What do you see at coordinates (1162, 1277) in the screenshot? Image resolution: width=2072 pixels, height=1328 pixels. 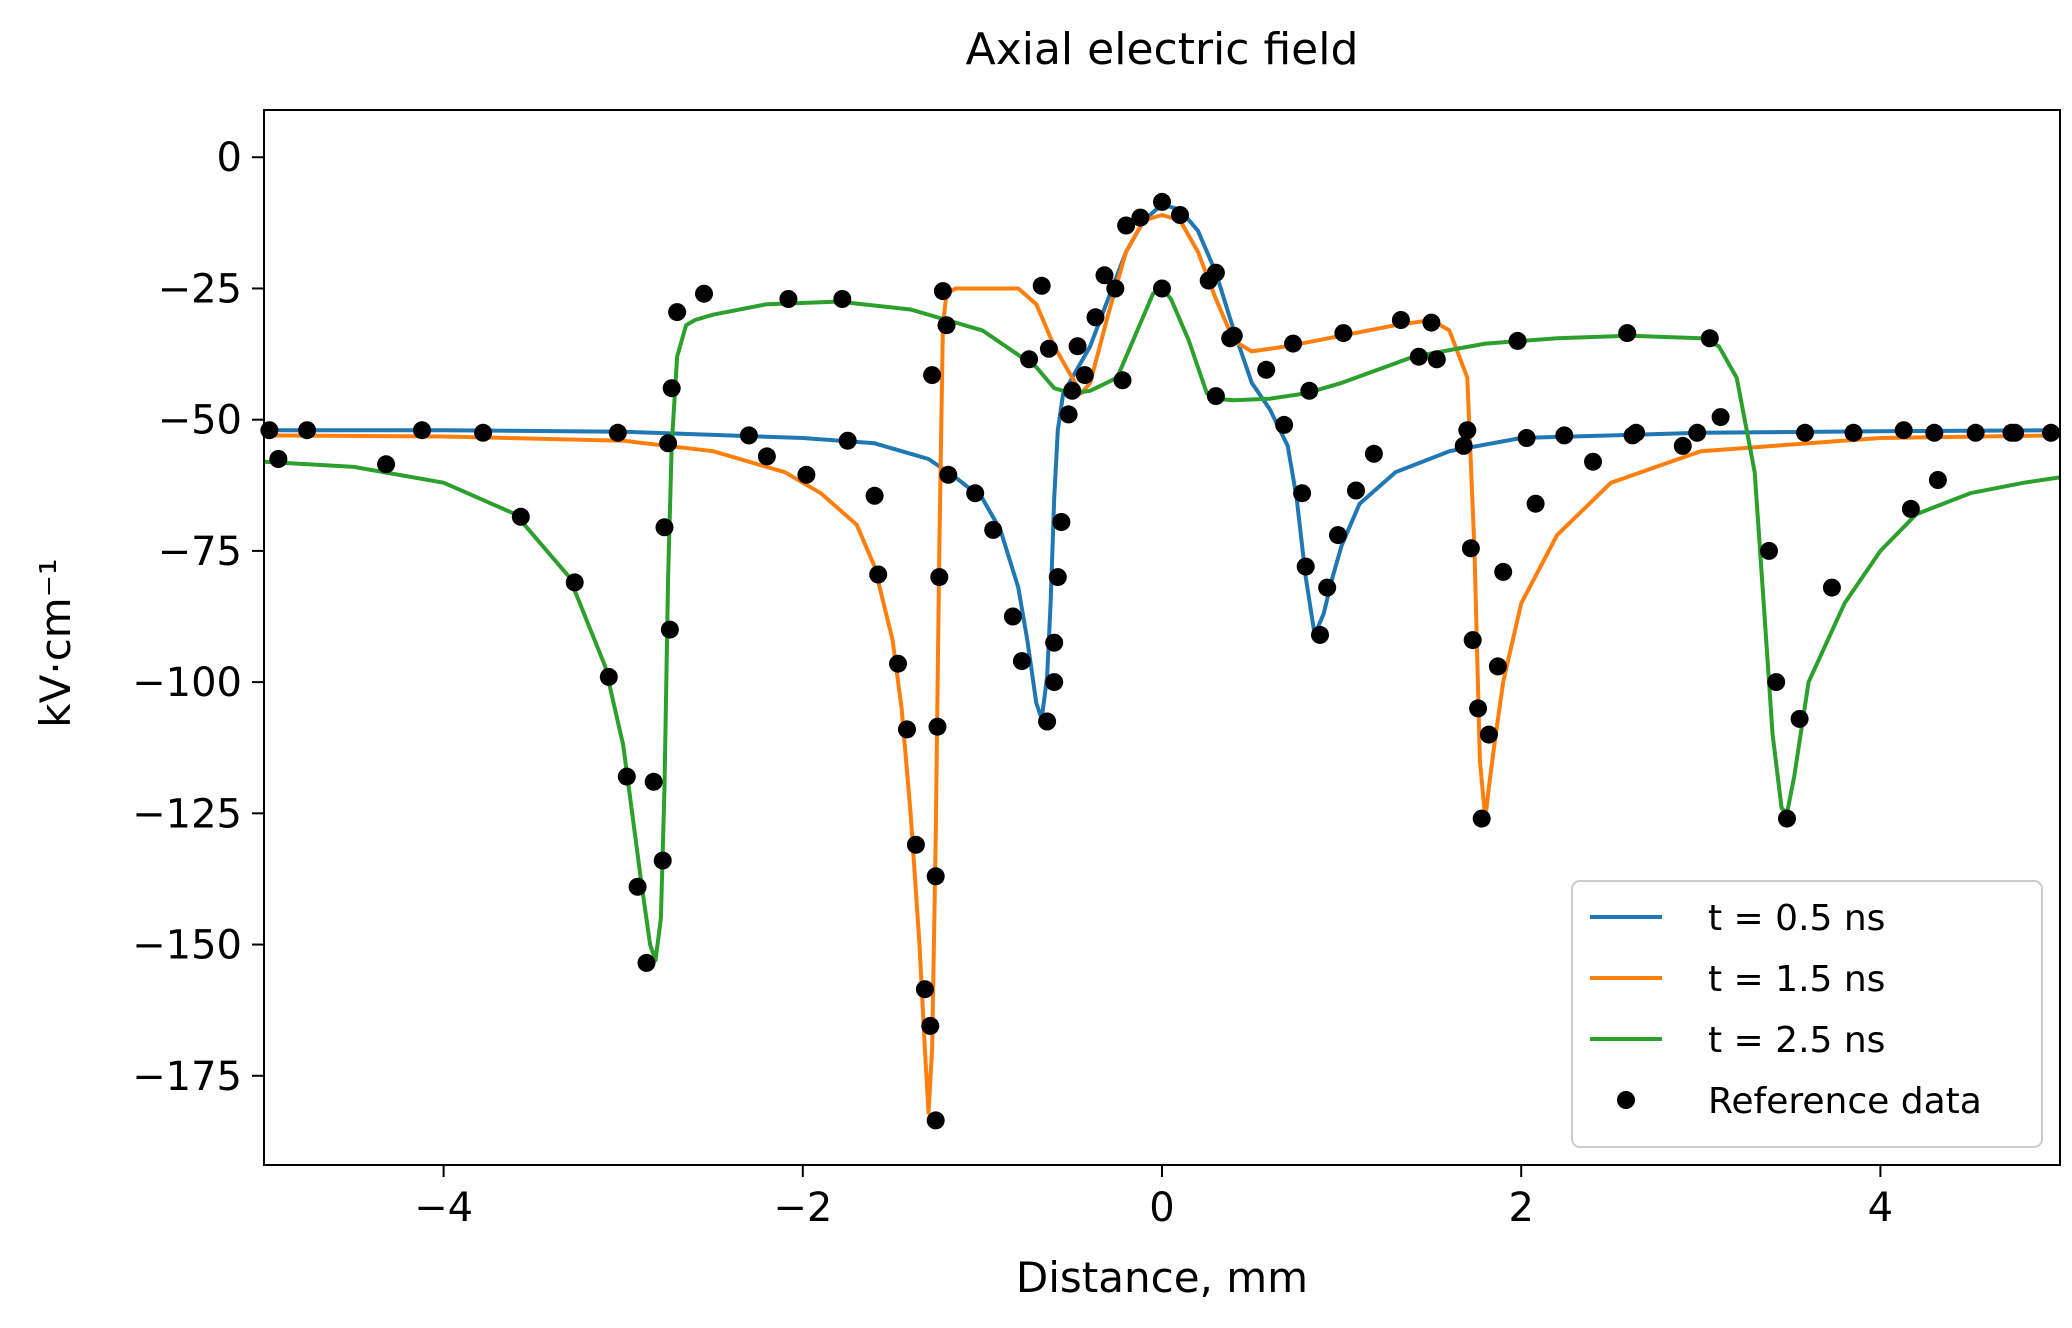 I see `x-axis-label: Distance, mm` at bounding box center [1162, 1277].